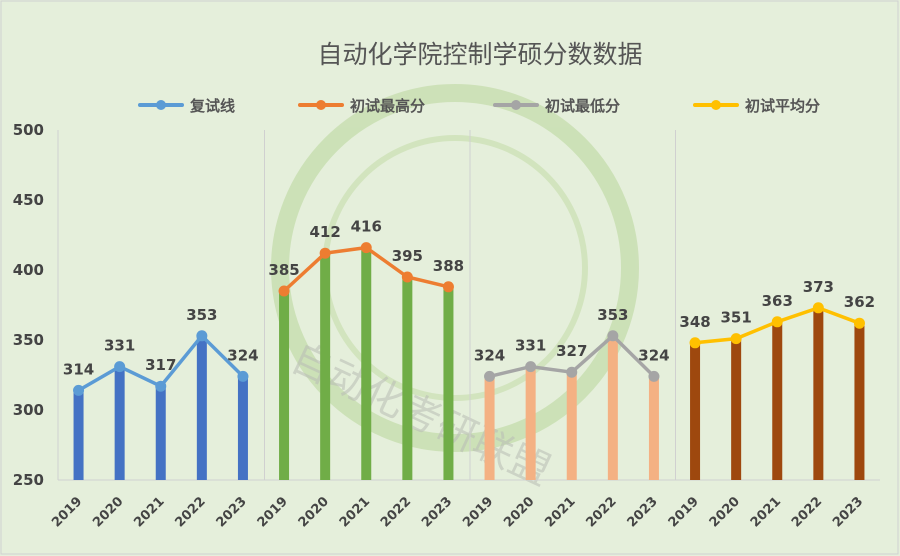 The image size is (900, 556). Describe the element at coordinates (777, 301) in the screenshot. I see `data-label: 363` at that location.